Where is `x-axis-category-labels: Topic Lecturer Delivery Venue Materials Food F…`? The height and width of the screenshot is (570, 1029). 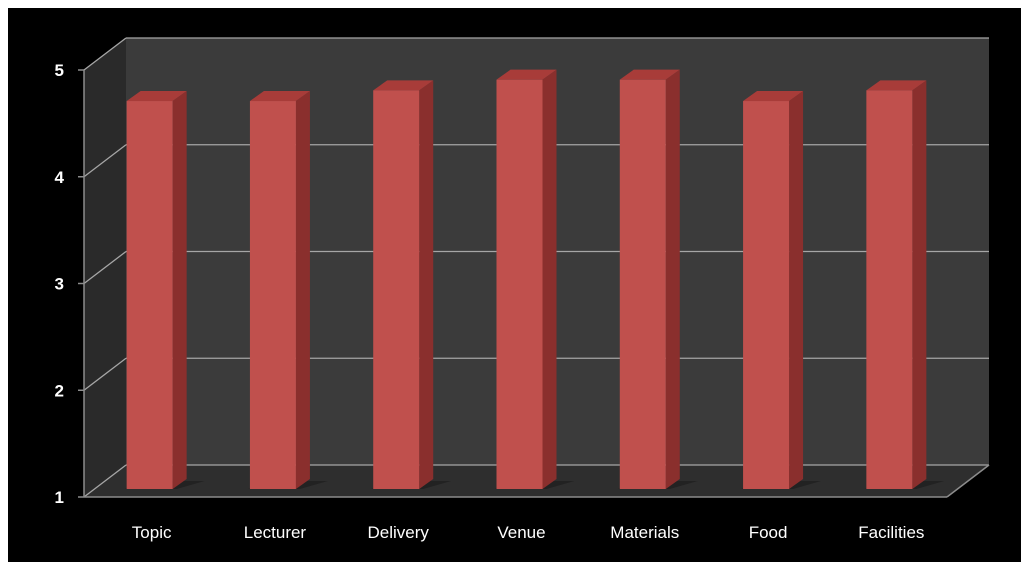 x-axis-category-labels: Topic Lecturer Delivery Venue Materials Food F… is located at coordinates (528, 532).